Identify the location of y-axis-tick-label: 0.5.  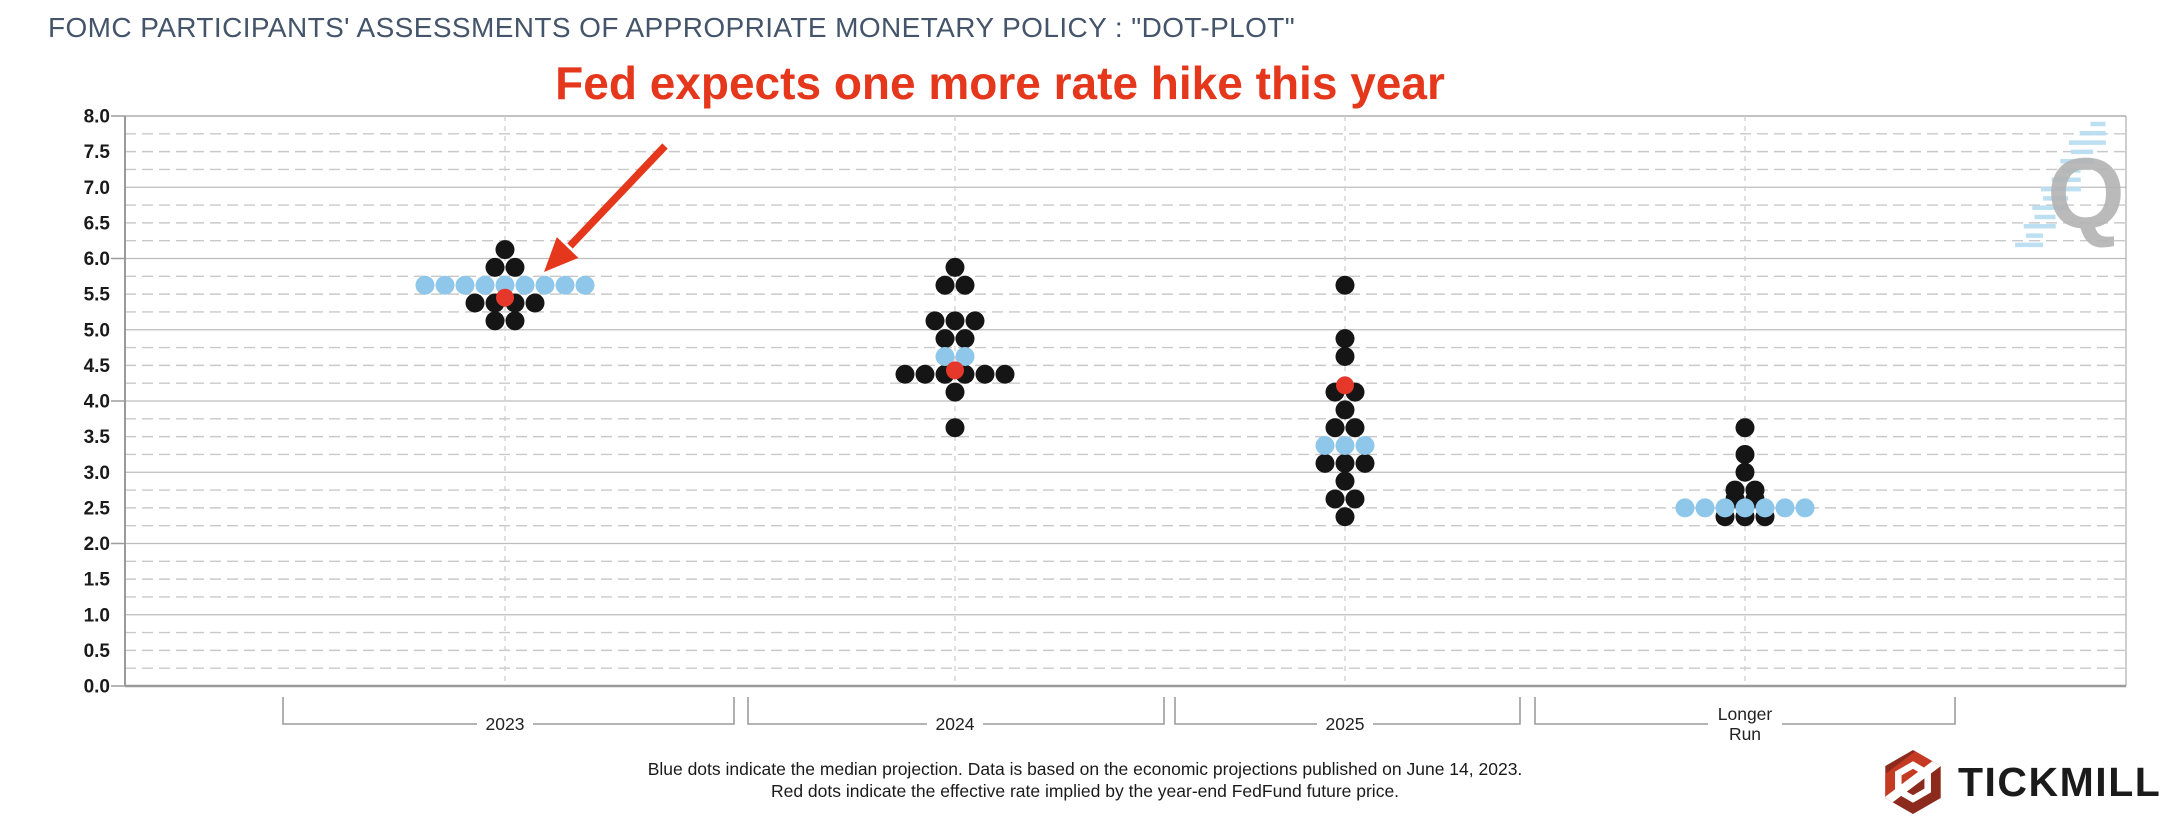
(97, 651).